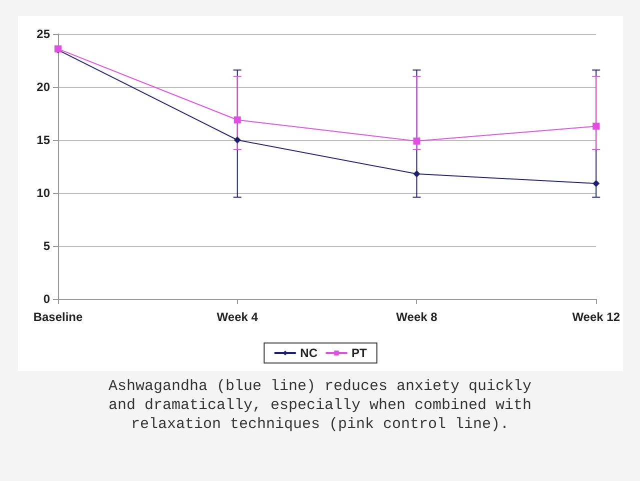  I want to click on text: Ashwagandha (blue line) reduces anxiety quickly and dramatically, especially when combined with relaxation techniques (pink control line)., so click(320, 405).